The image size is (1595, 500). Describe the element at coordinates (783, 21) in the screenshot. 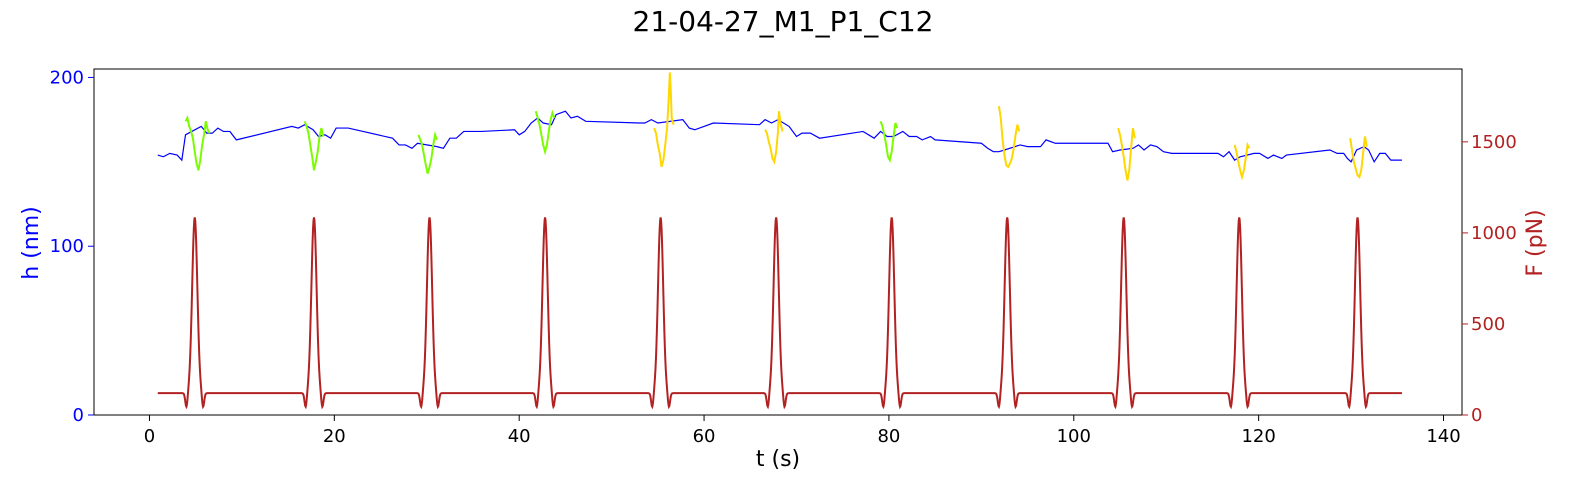

I see `chart-title: 21-04-27_M1_P1_C12` at that location.